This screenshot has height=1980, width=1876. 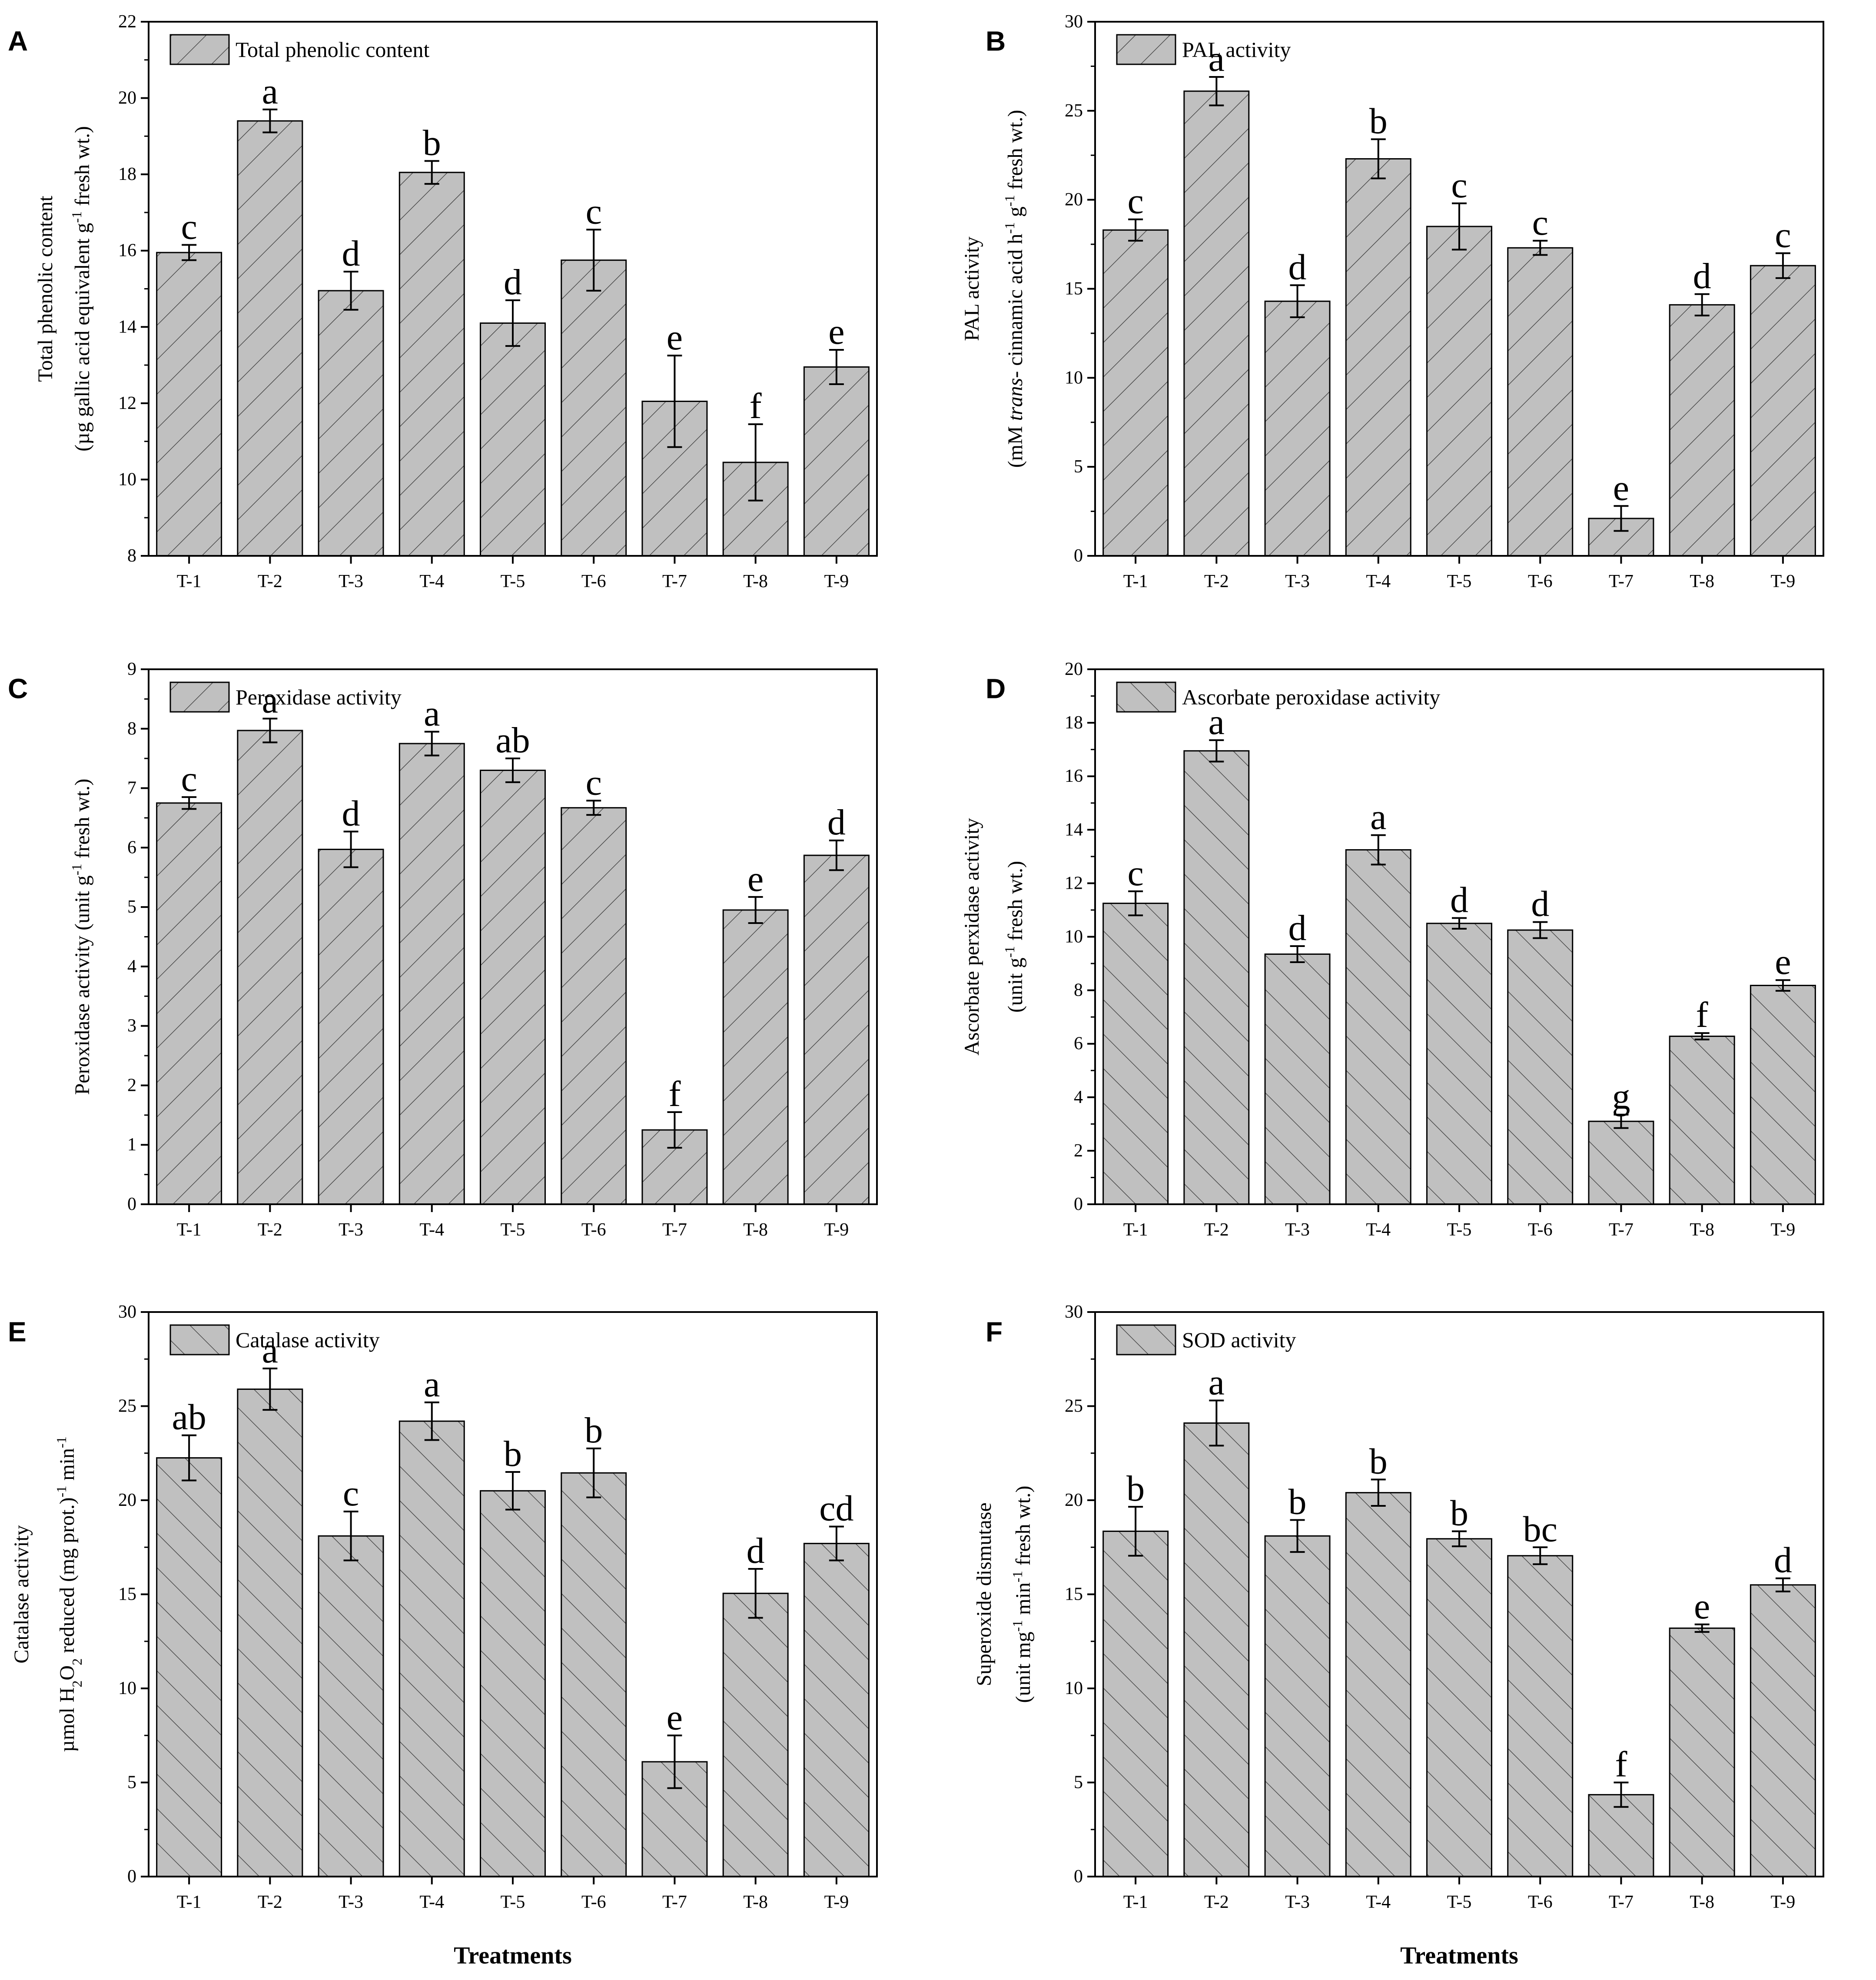 I want to click on y-tick-label: 16, so click(x=1074, y=776).